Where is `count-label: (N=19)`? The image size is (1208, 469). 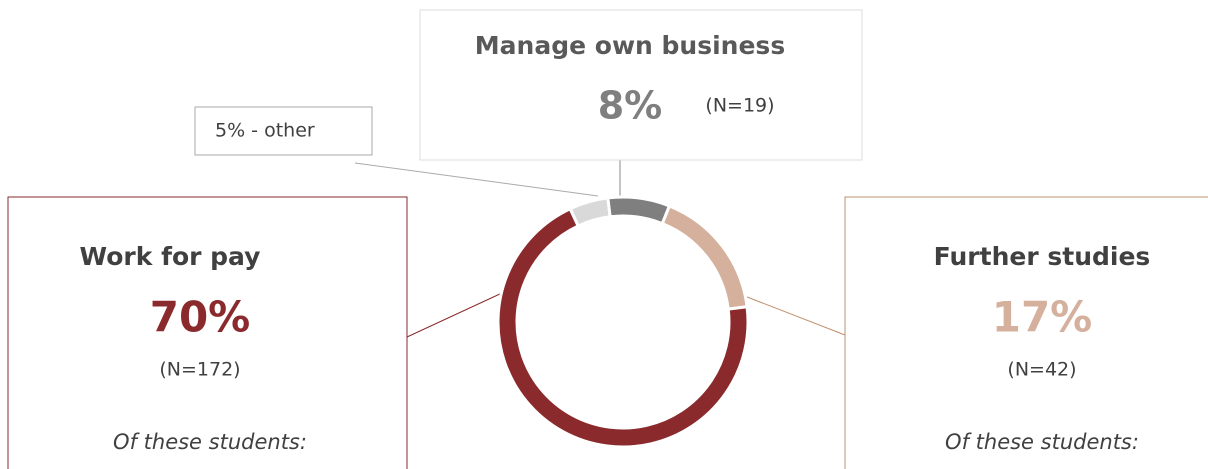 count-label: (N=19) is located at coordinates (739, 106).